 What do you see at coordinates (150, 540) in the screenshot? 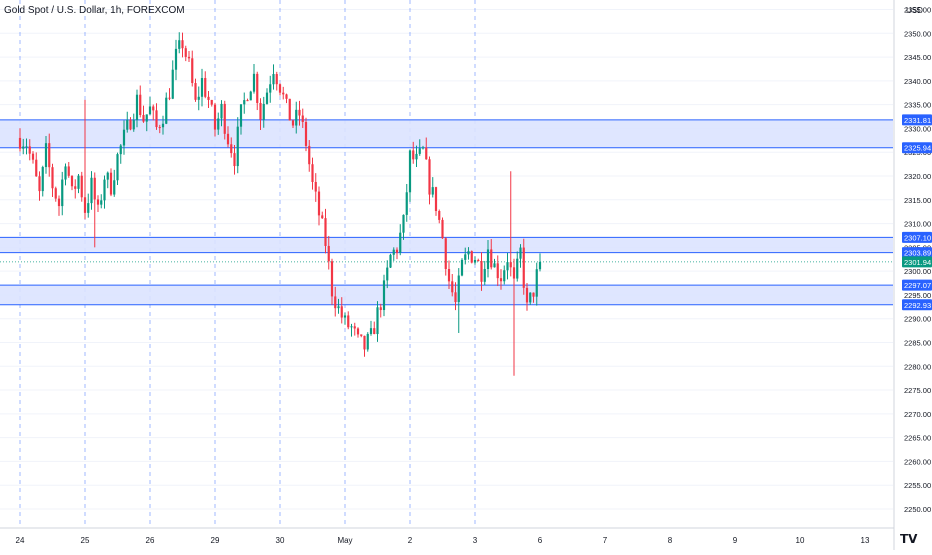
I see `time-tick-label: 26` at bounding box center [150, 540].